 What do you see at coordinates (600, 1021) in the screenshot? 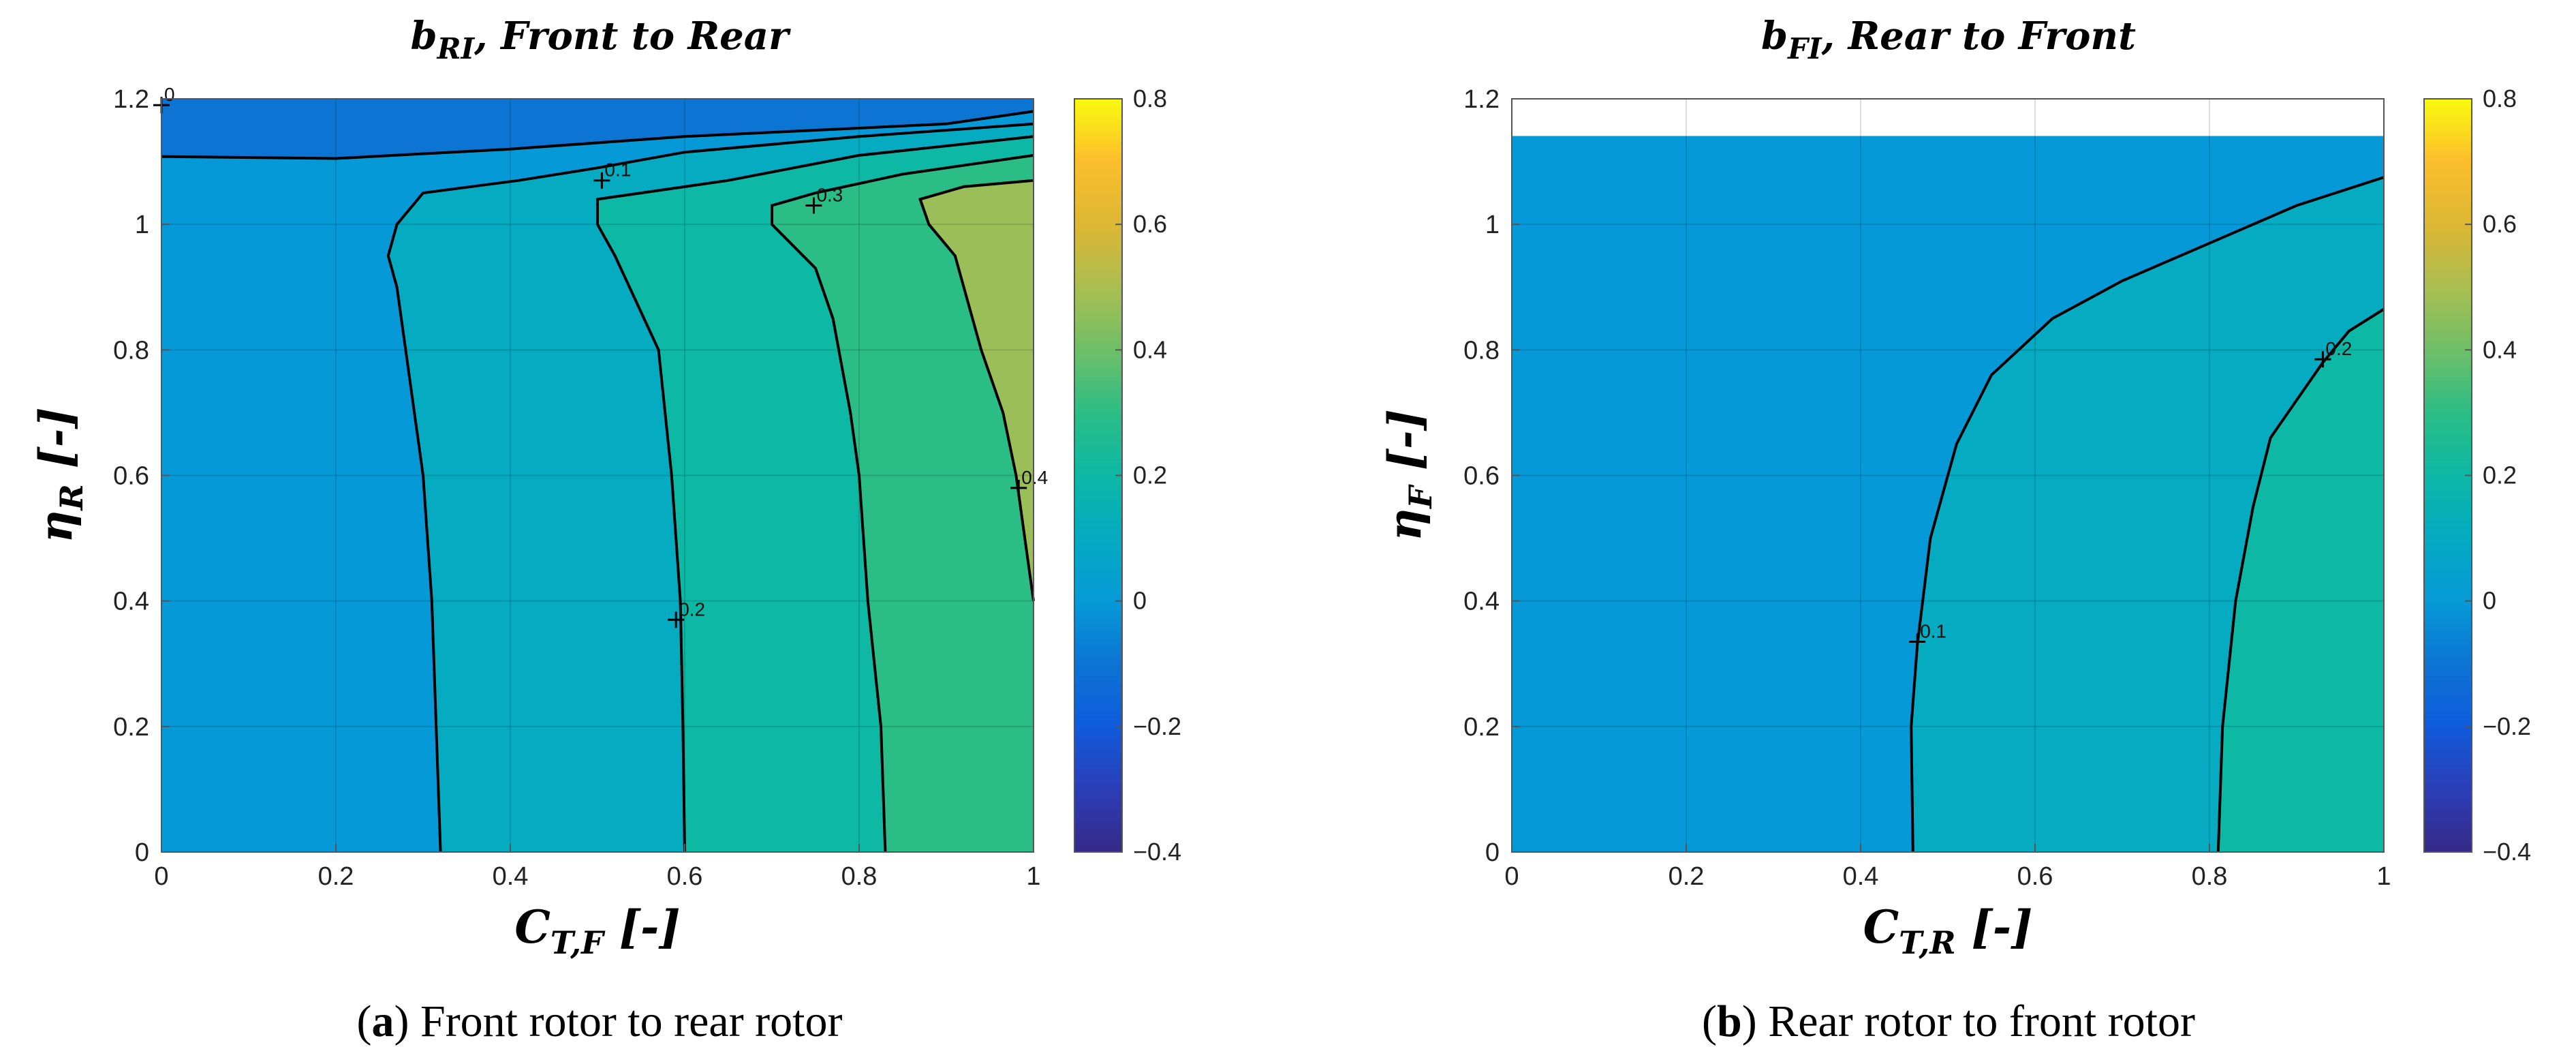
I see `caption-a: (a) Front rotor to rear rotor` at bounding box center [600, 1021].